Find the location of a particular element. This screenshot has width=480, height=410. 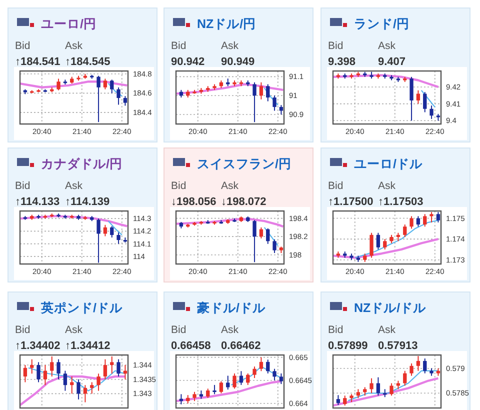

chart-title: カナダドル/円 is located at coordinates (81, 164).